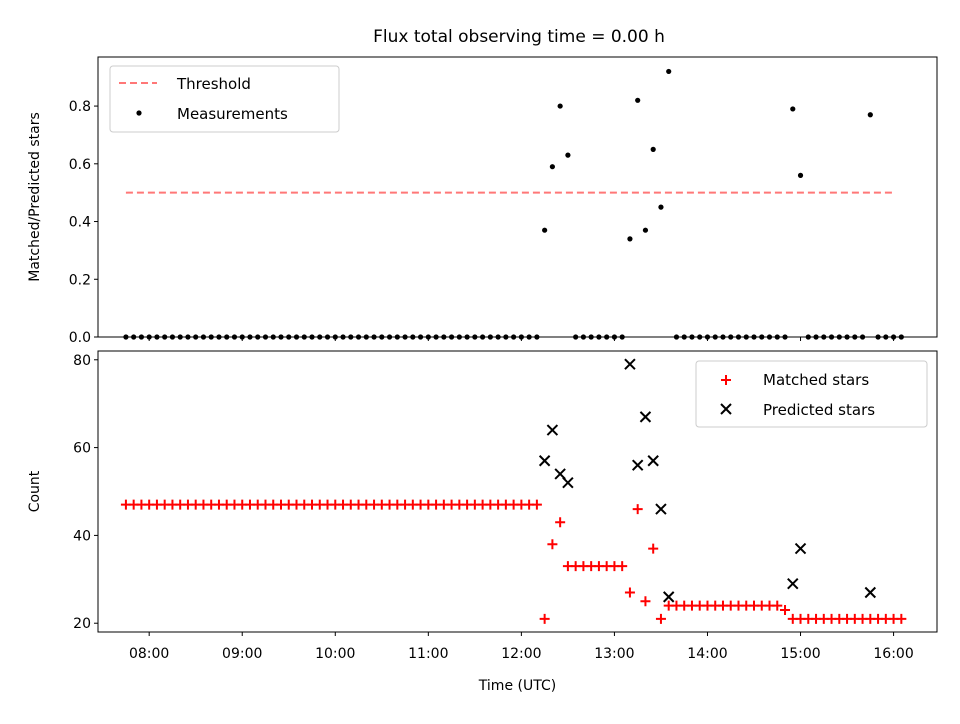  What do you see at coordinates (35, 491) in the screenshot?
I see `bottom-ylabel: Count` at bounding box center [35, 491].